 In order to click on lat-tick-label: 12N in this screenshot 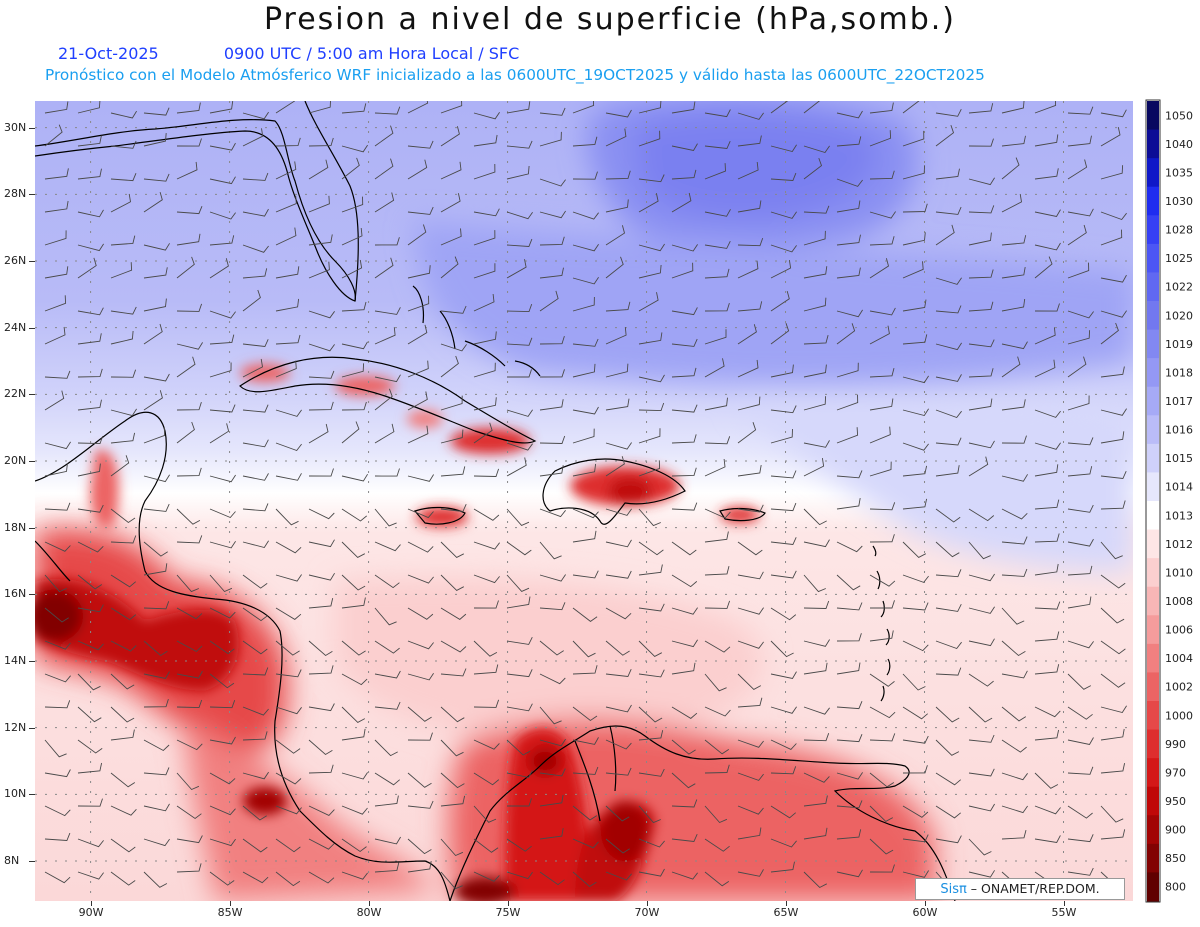, I will do `click(15, 727)`.